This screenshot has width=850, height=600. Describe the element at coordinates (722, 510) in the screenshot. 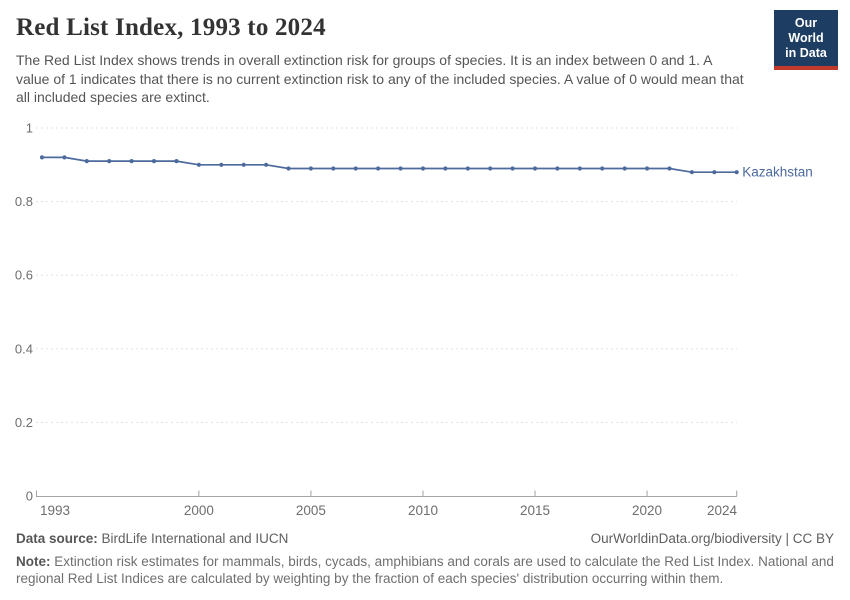

I see `x-tick-label-2024: 2024` at that location.